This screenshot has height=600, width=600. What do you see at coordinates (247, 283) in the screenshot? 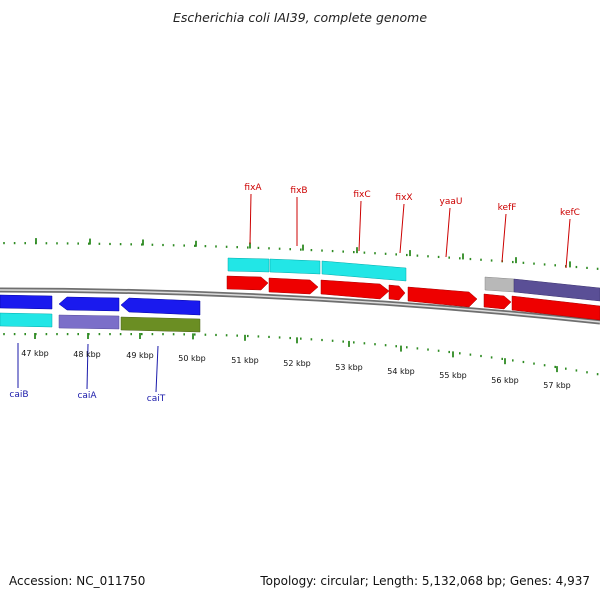
I see `gene-fixA-arrow` at bounding box center [247, 283].